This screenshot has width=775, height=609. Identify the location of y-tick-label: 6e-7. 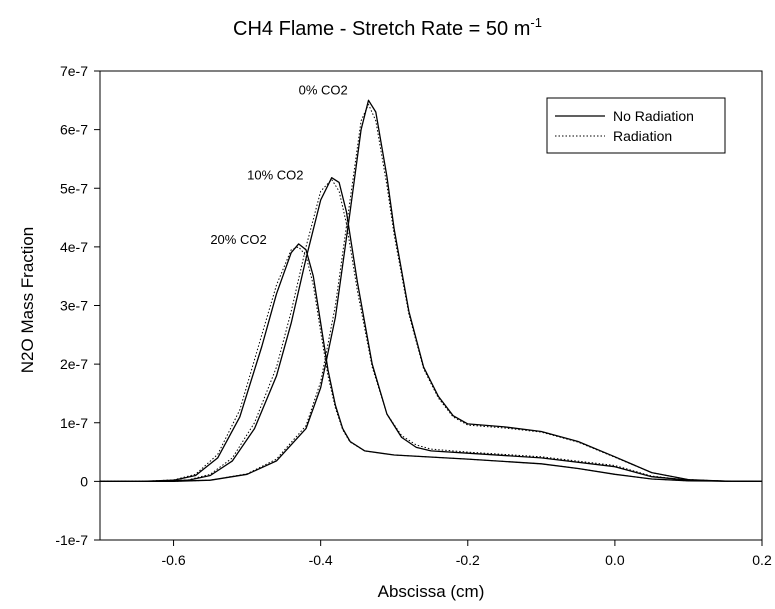
(74, 130).